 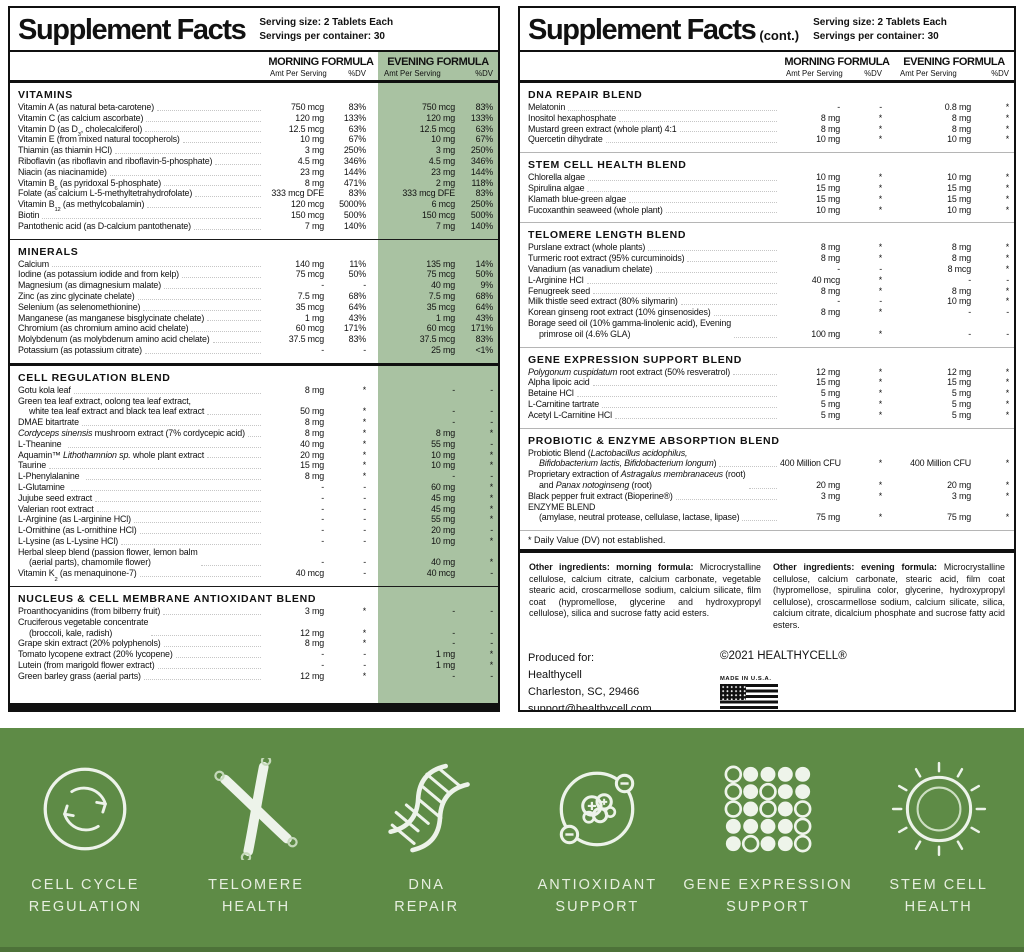 What do you see at coordinates (254, 390) in the screenshot?
I see `ingredient-row: Gotu kola leaf 8 mg * - -` at bounding box center [254, 390].